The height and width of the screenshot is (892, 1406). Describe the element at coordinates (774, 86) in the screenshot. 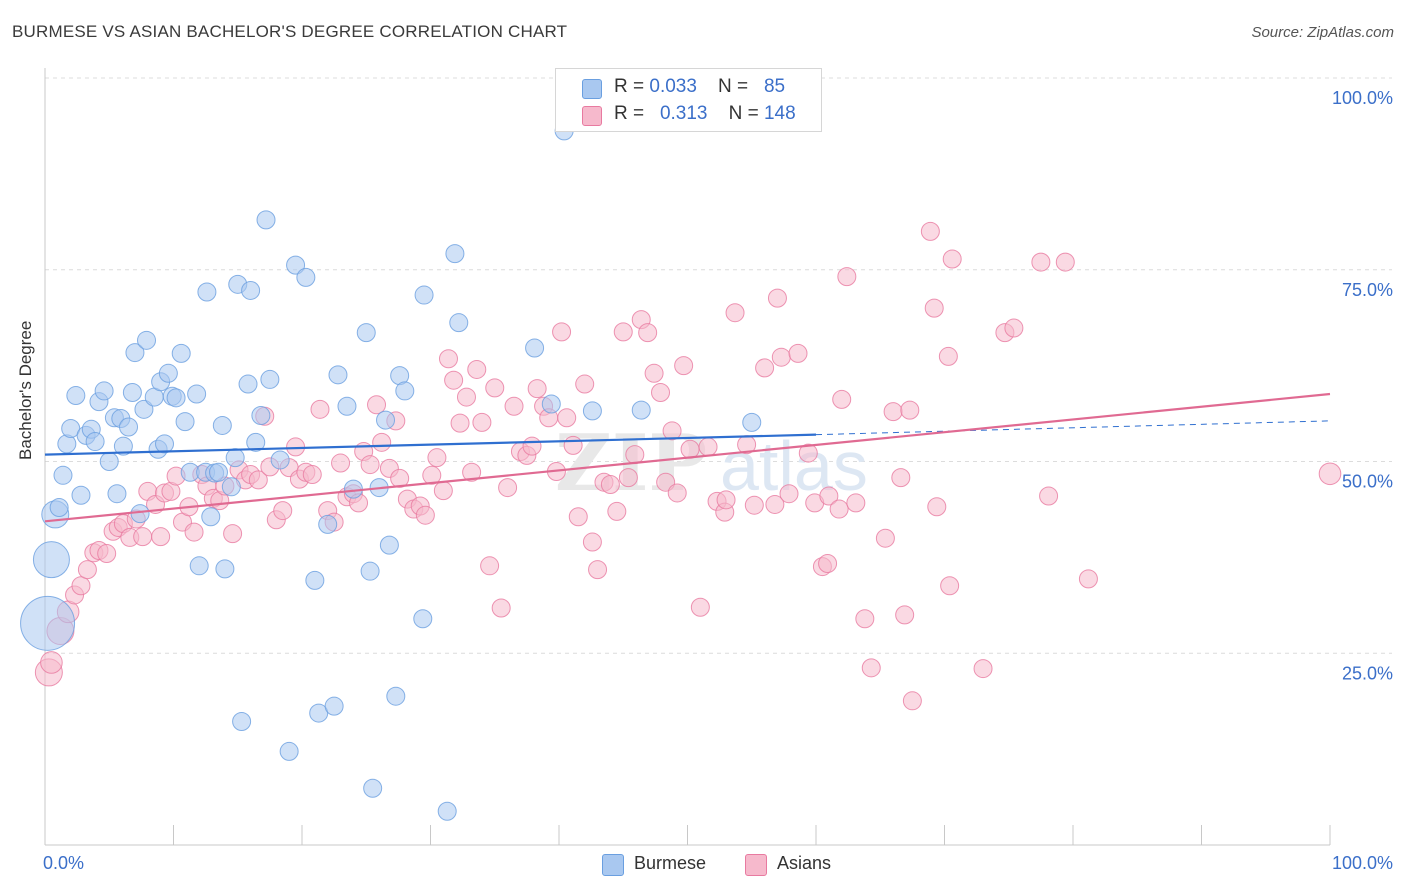

I see `legend-n-value: 85` at that location.